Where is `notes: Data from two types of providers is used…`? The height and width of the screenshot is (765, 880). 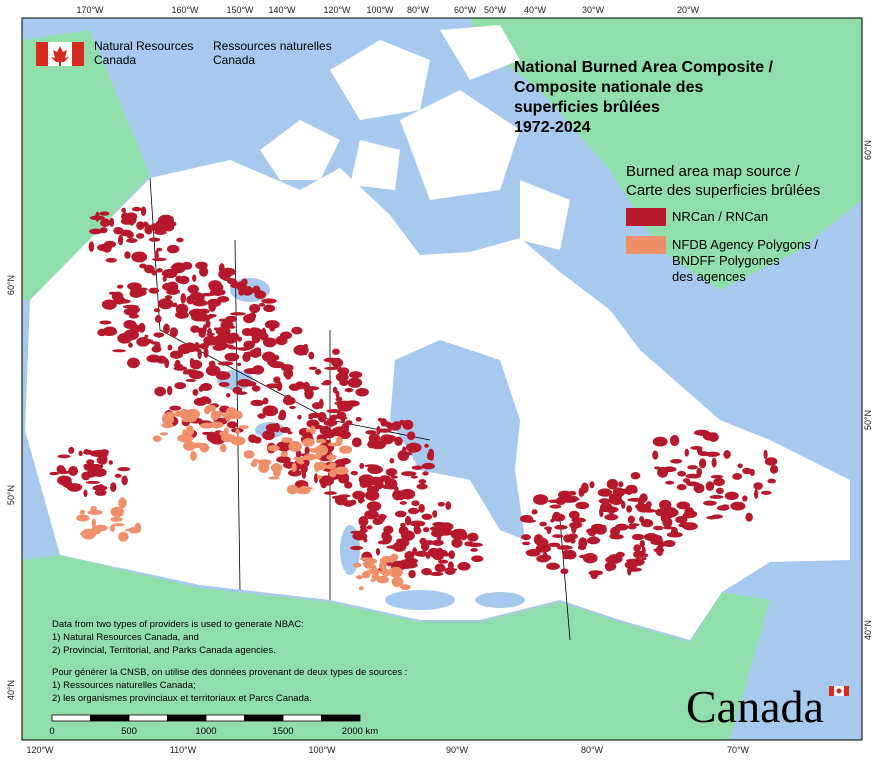 notes: Data from two types of providers is used… is located at coordinates (229, 661).